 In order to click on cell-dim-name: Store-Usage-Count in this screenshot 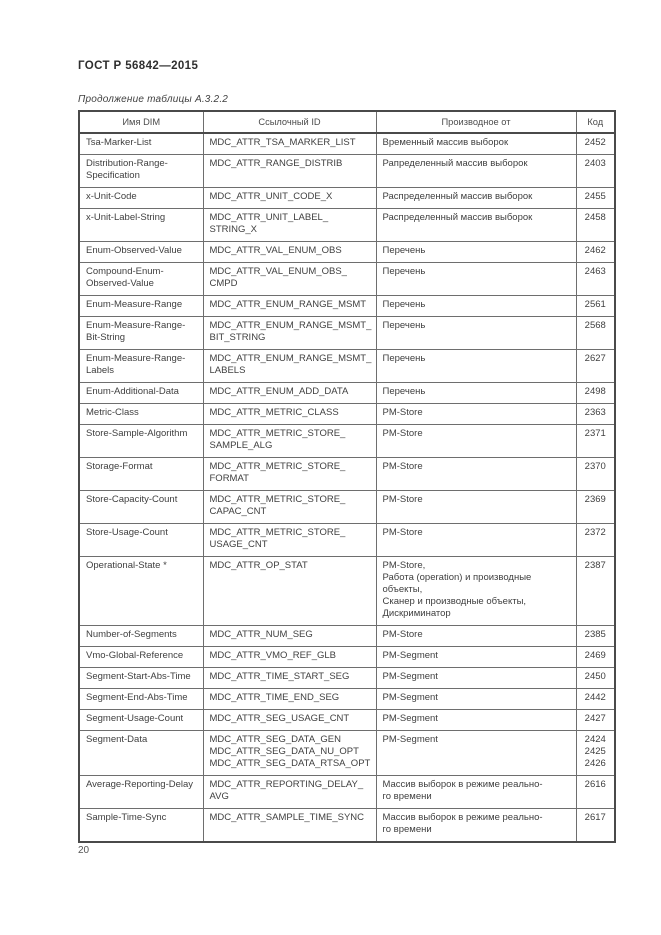, I will do `click(141, 540)`.